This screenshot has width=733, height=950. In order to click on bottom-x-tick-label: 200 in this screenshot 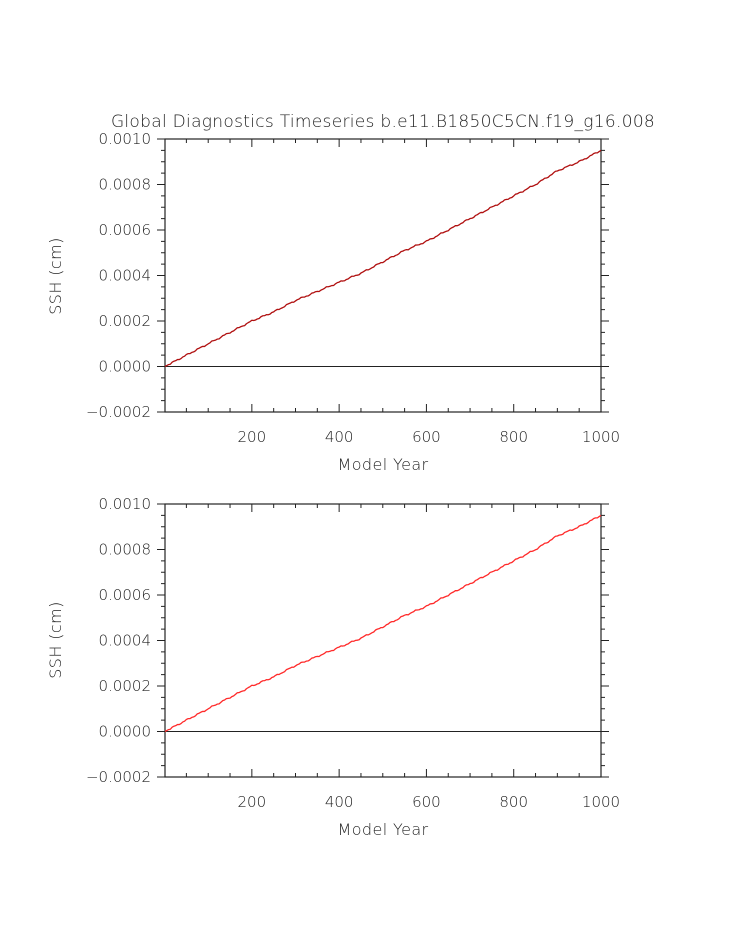, I will do `click(252, 802)`.